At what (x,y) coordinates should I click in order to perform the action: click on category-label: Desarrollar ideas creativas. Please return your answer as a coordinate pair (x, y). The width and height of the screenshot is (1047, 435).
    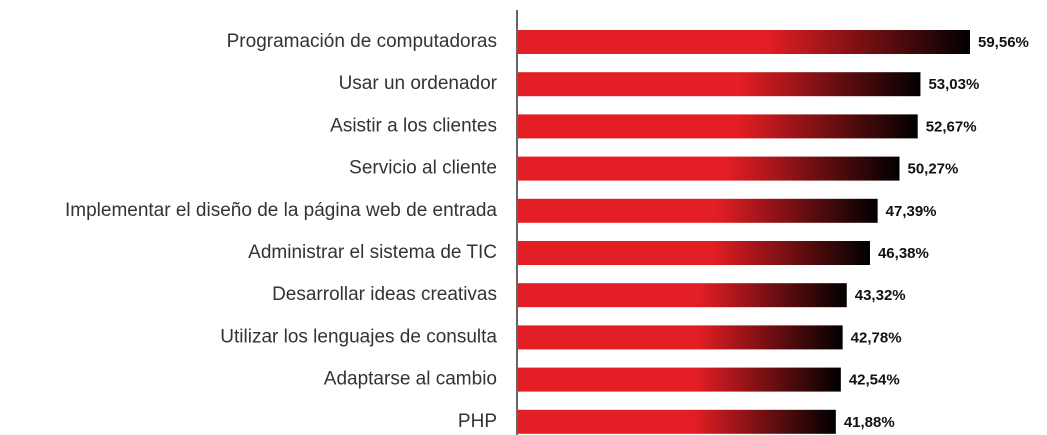
    Looking at the image, I should click on (384, 294).